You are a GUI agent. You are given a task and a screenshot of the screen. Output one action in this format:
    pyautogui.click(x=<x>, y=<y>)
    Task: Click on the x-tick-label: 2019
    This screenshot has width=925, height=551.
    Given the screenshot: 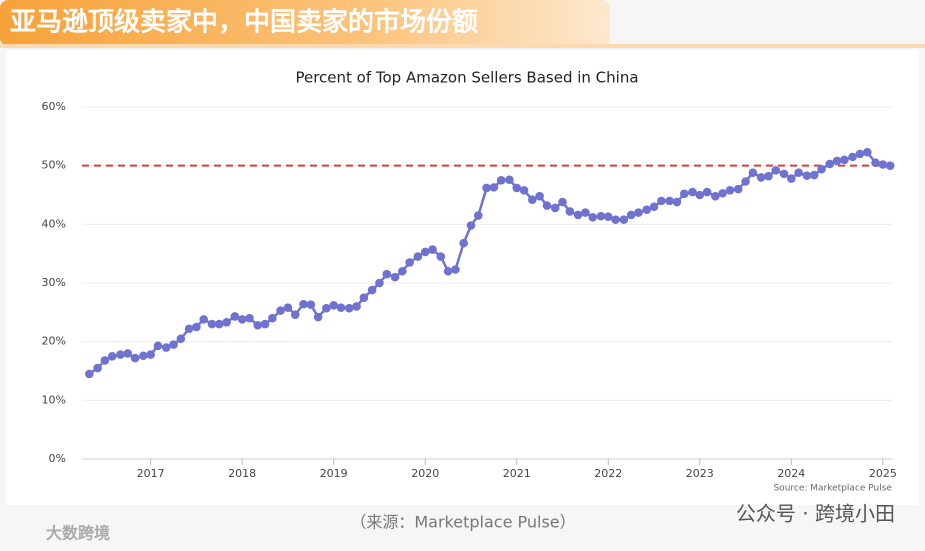 What is the action you would take?
    pyautogui.click(x=334, y=473)
    